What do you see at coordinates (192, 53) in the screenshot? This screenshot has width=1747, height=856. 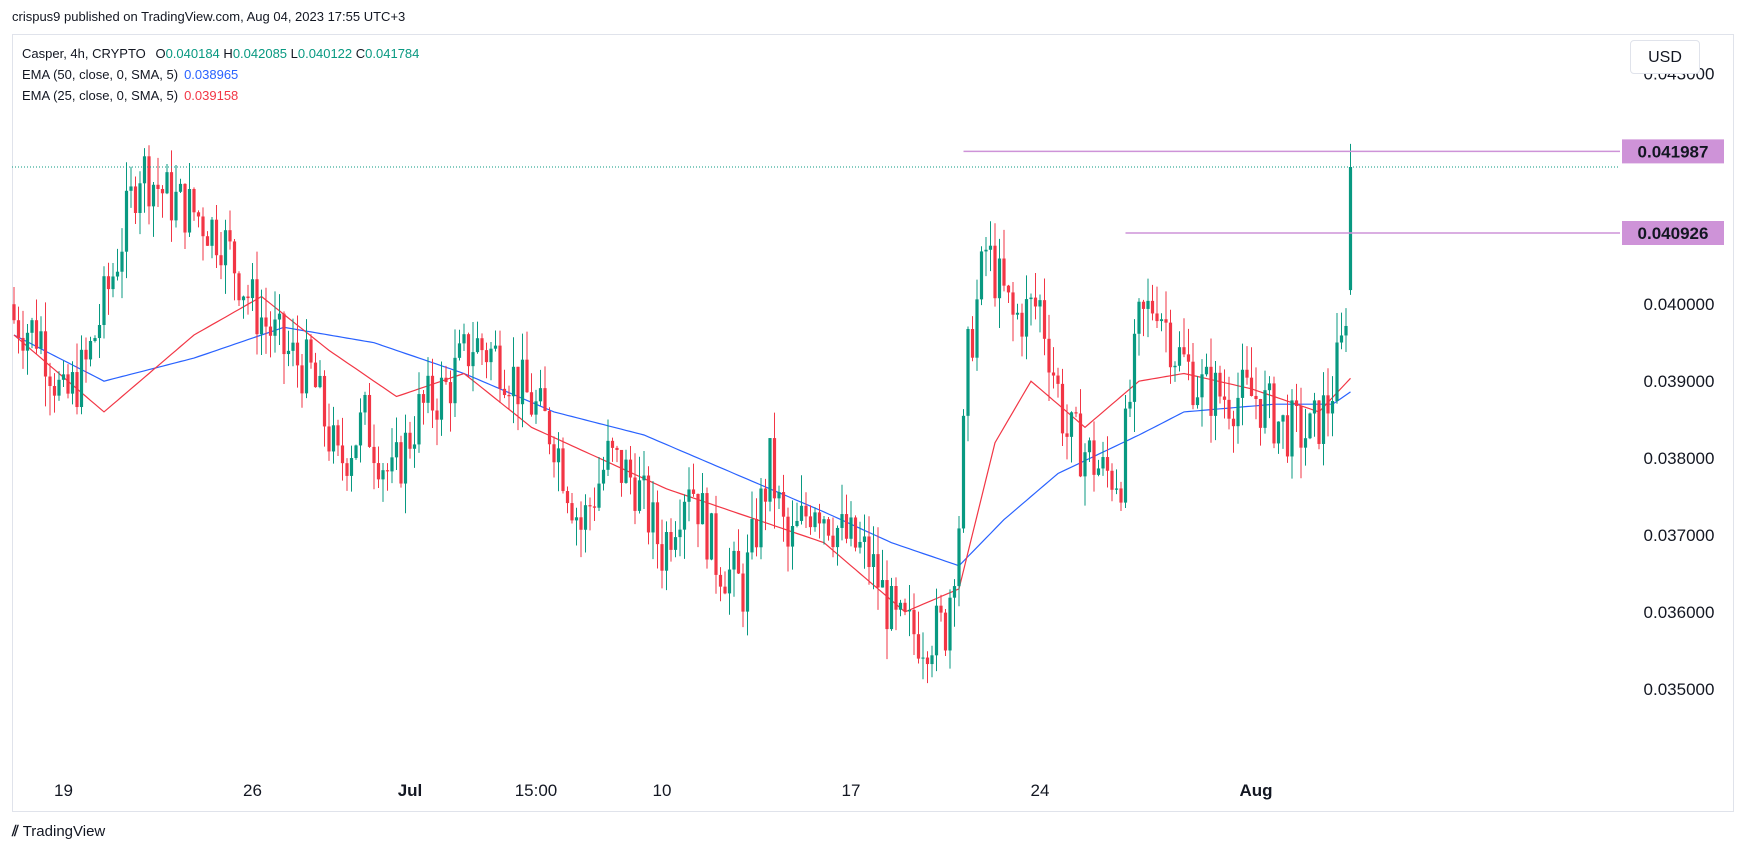 I see `open-value: 0.040184` at bounding box center [192, 53].